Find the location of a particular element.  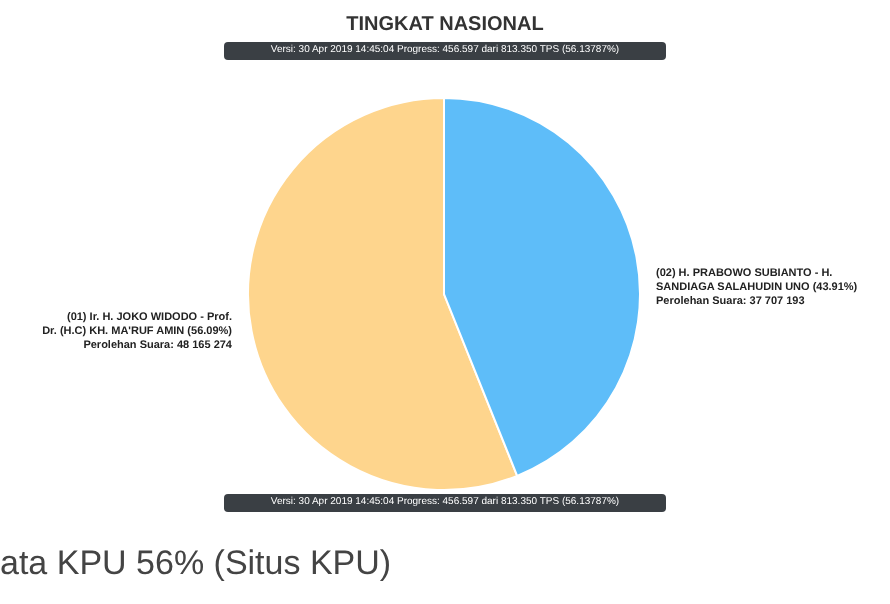

chart-title: TINGKAT NASIONAL is located at coordinates (445, 25).